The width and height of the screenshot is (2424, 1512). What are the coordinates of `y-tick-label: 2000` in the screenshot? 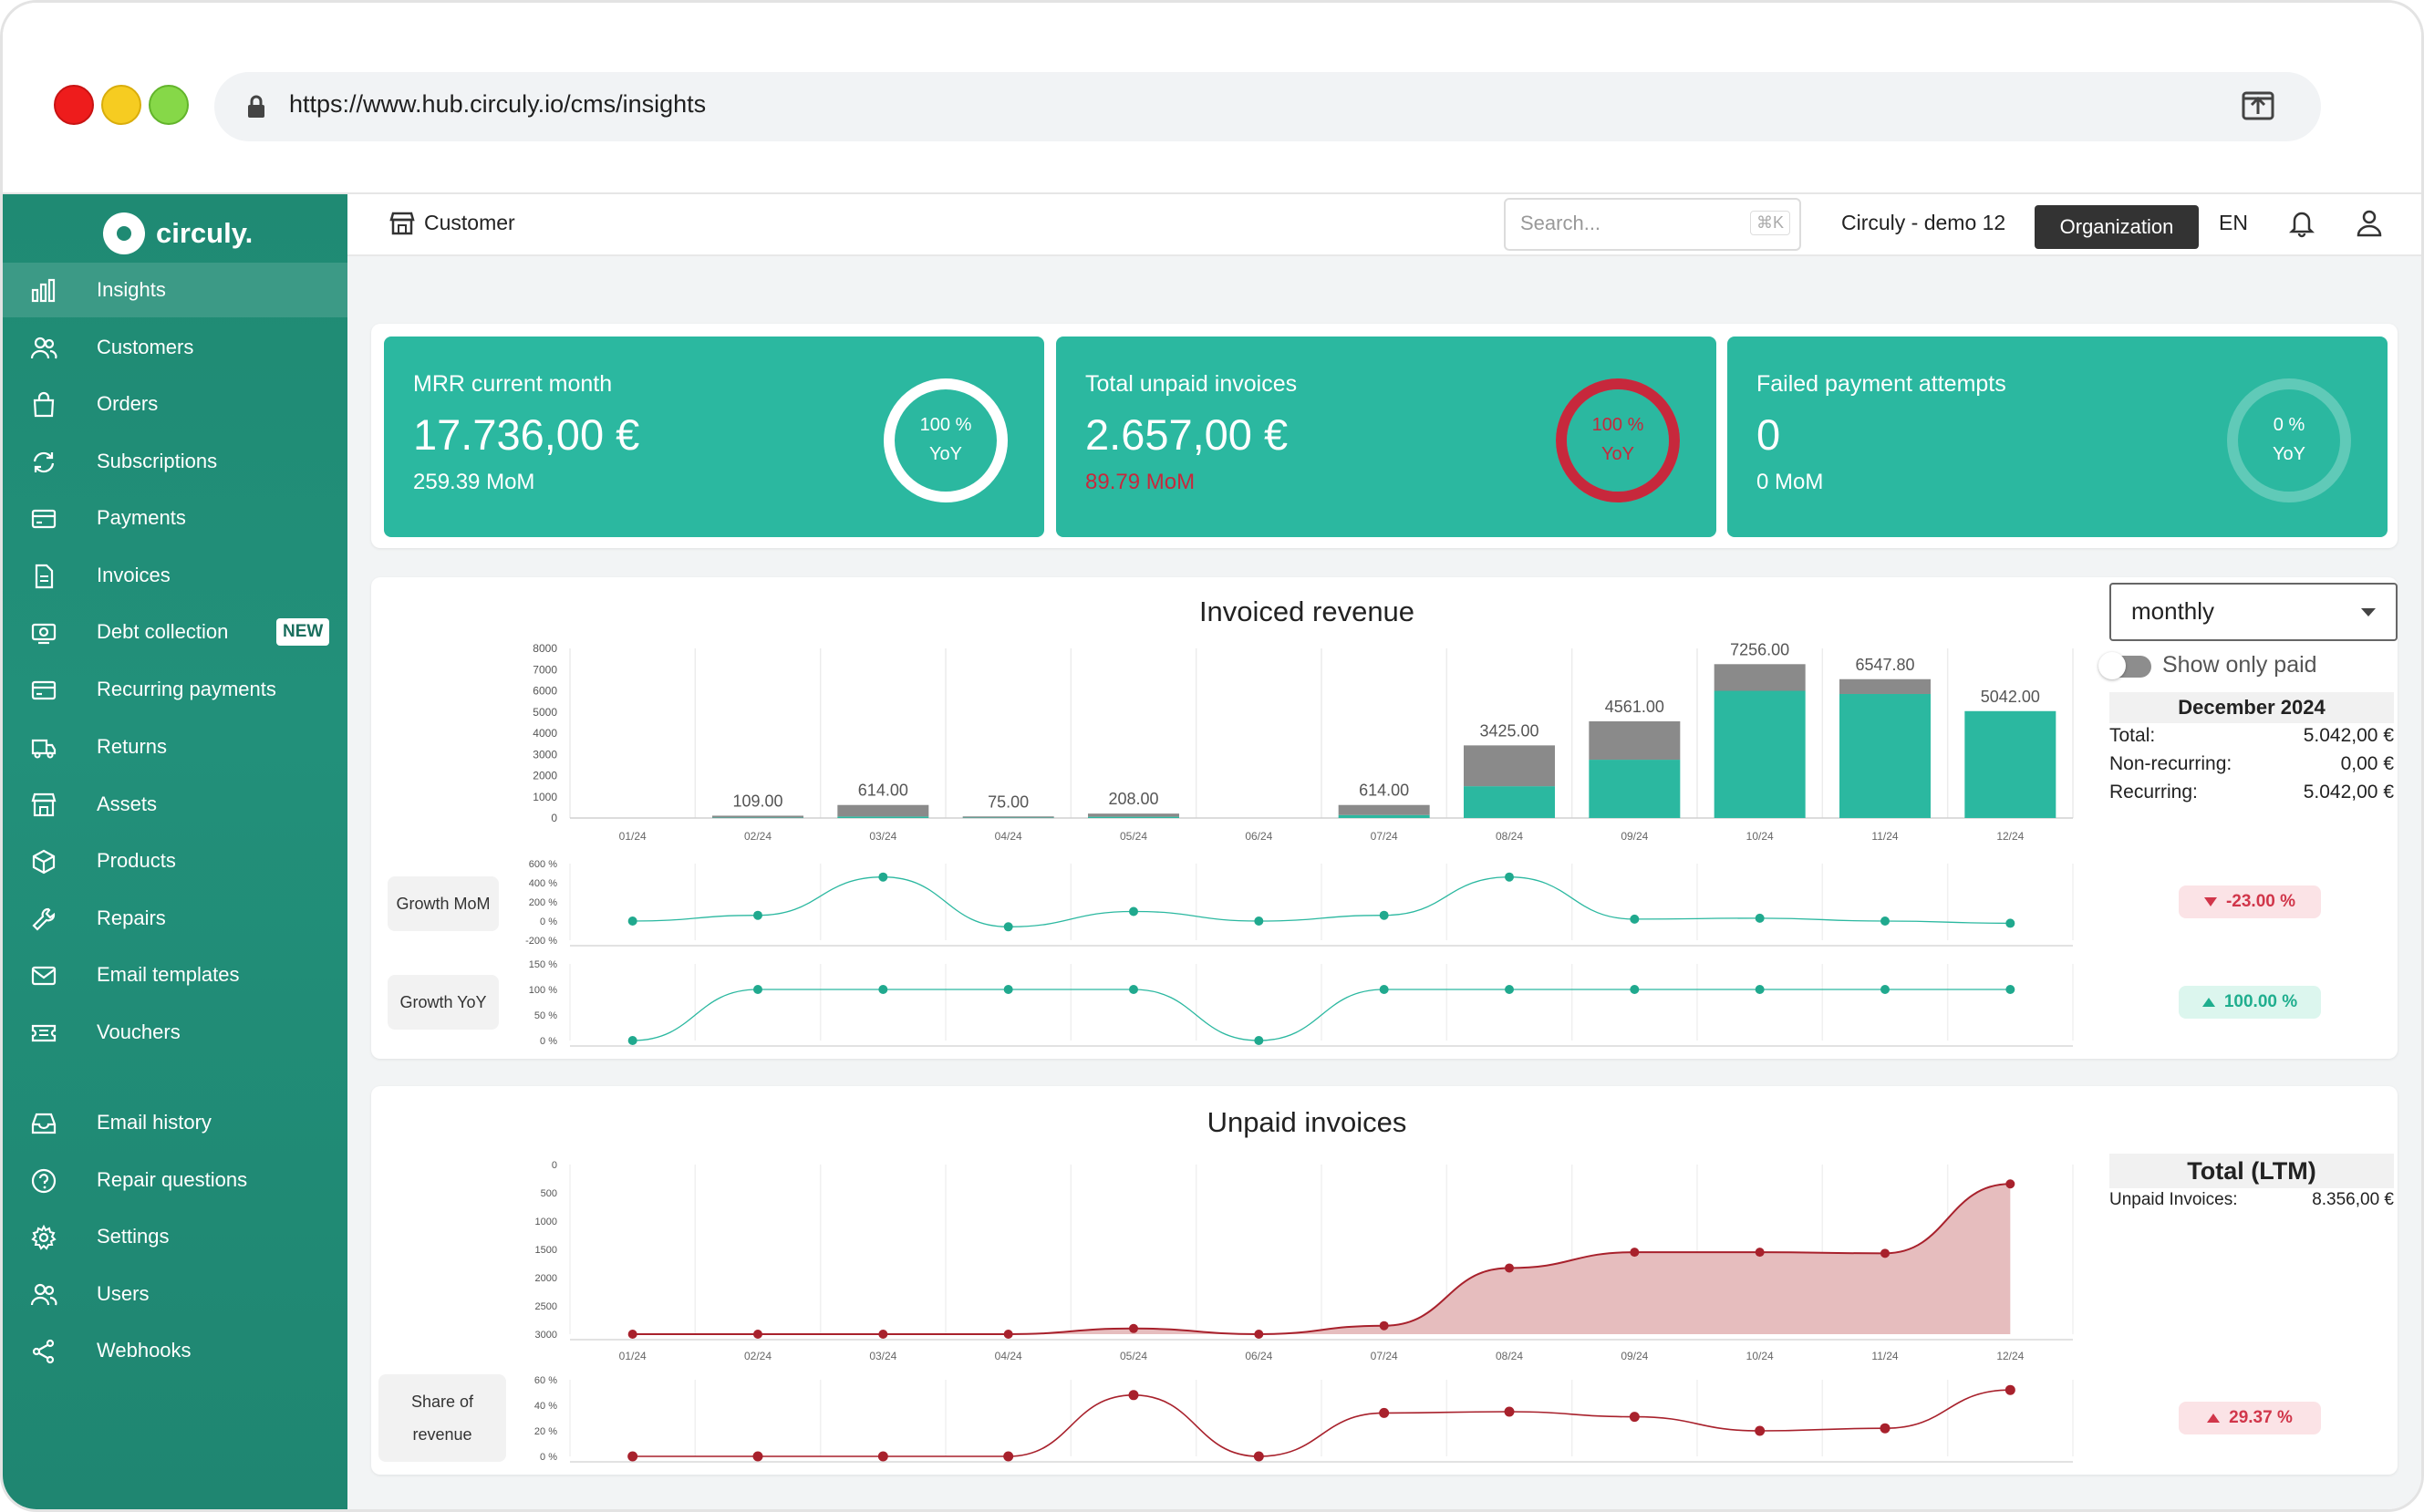 It's located at (546, 1278).